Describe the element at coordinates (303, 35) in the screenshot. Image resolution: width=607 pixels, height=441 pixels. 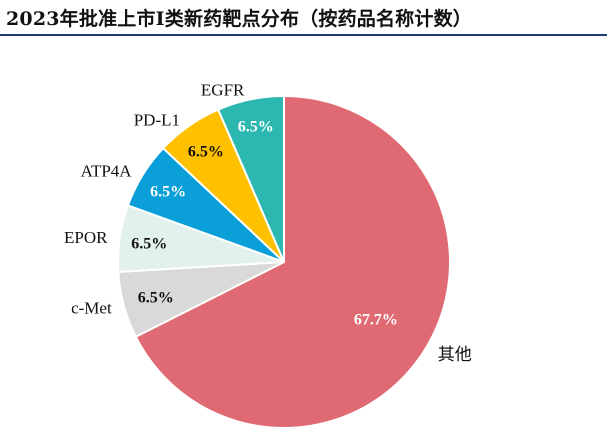
I see `title-underline` at that location.